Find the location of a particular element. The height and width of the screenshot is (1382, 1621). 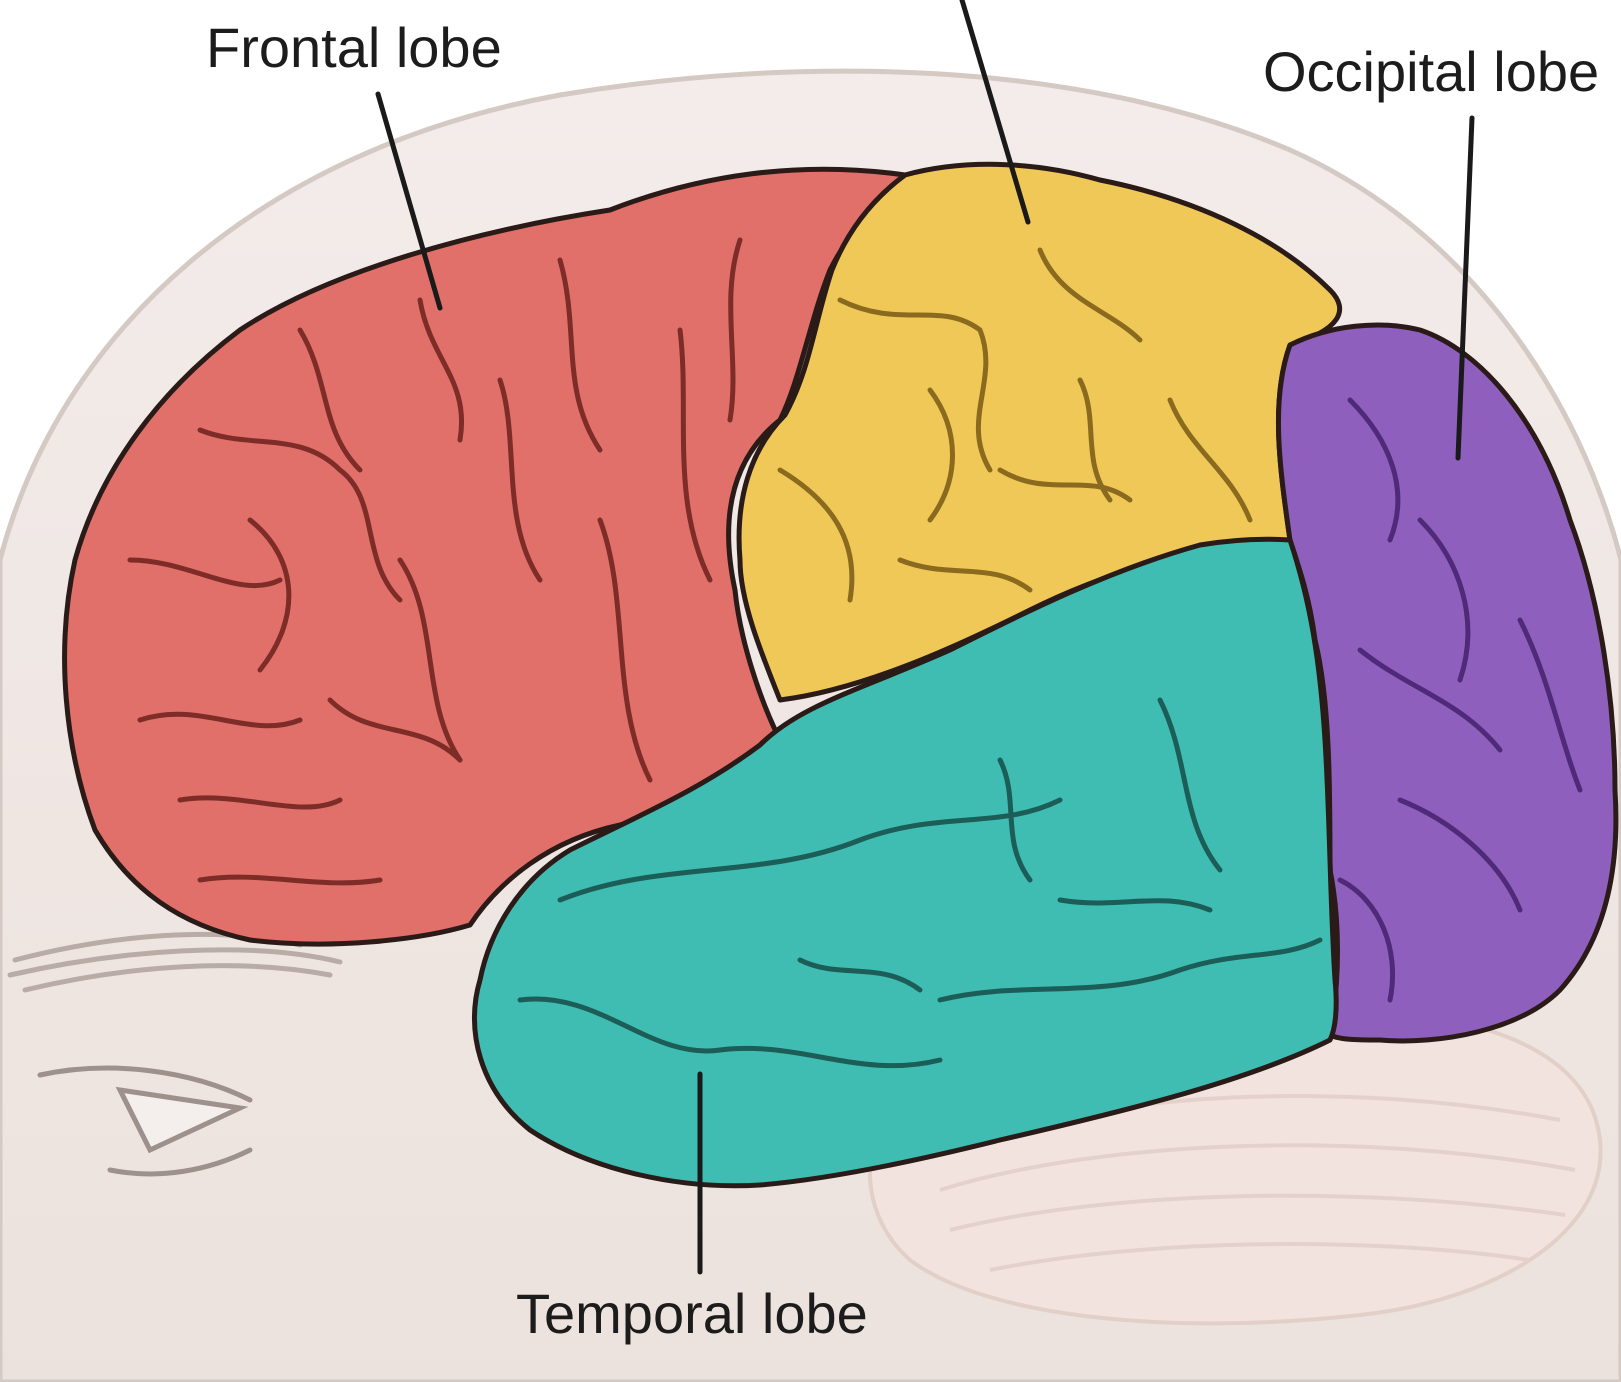

temporal-sulci is located at coordinates (920, 883).